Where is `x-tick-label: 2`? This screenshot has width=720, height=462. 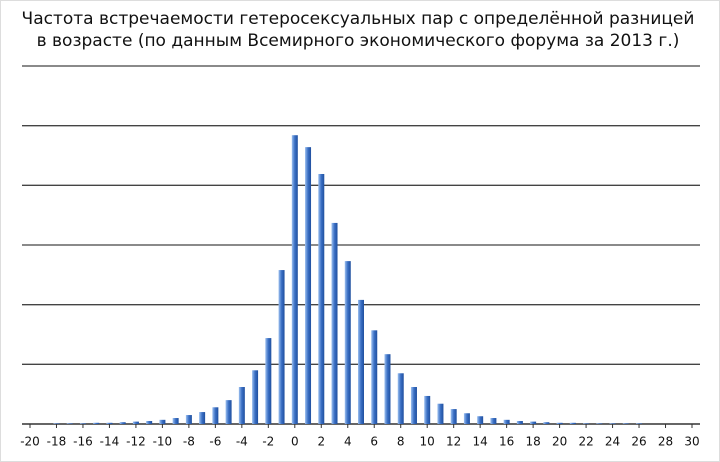
x-tick-label: 2 is located at coordinates (321, 442).